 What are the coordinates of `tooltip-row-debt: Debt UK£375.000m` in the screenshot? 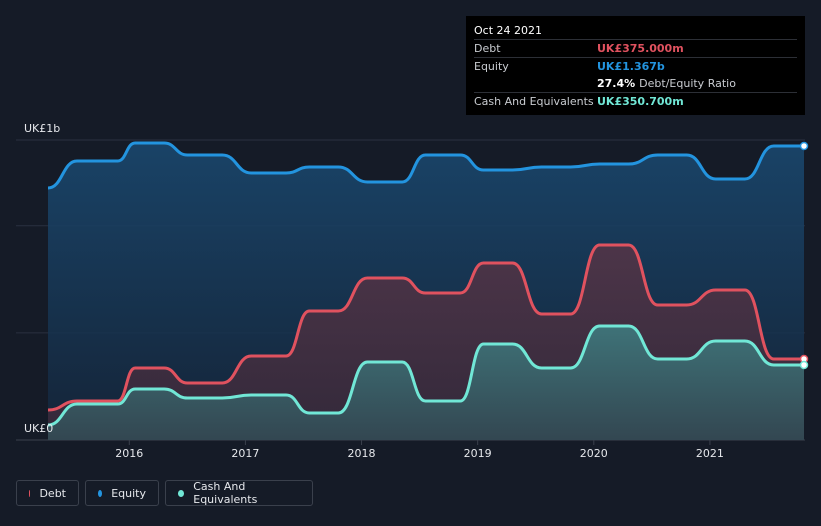 It's located at (635, 48).